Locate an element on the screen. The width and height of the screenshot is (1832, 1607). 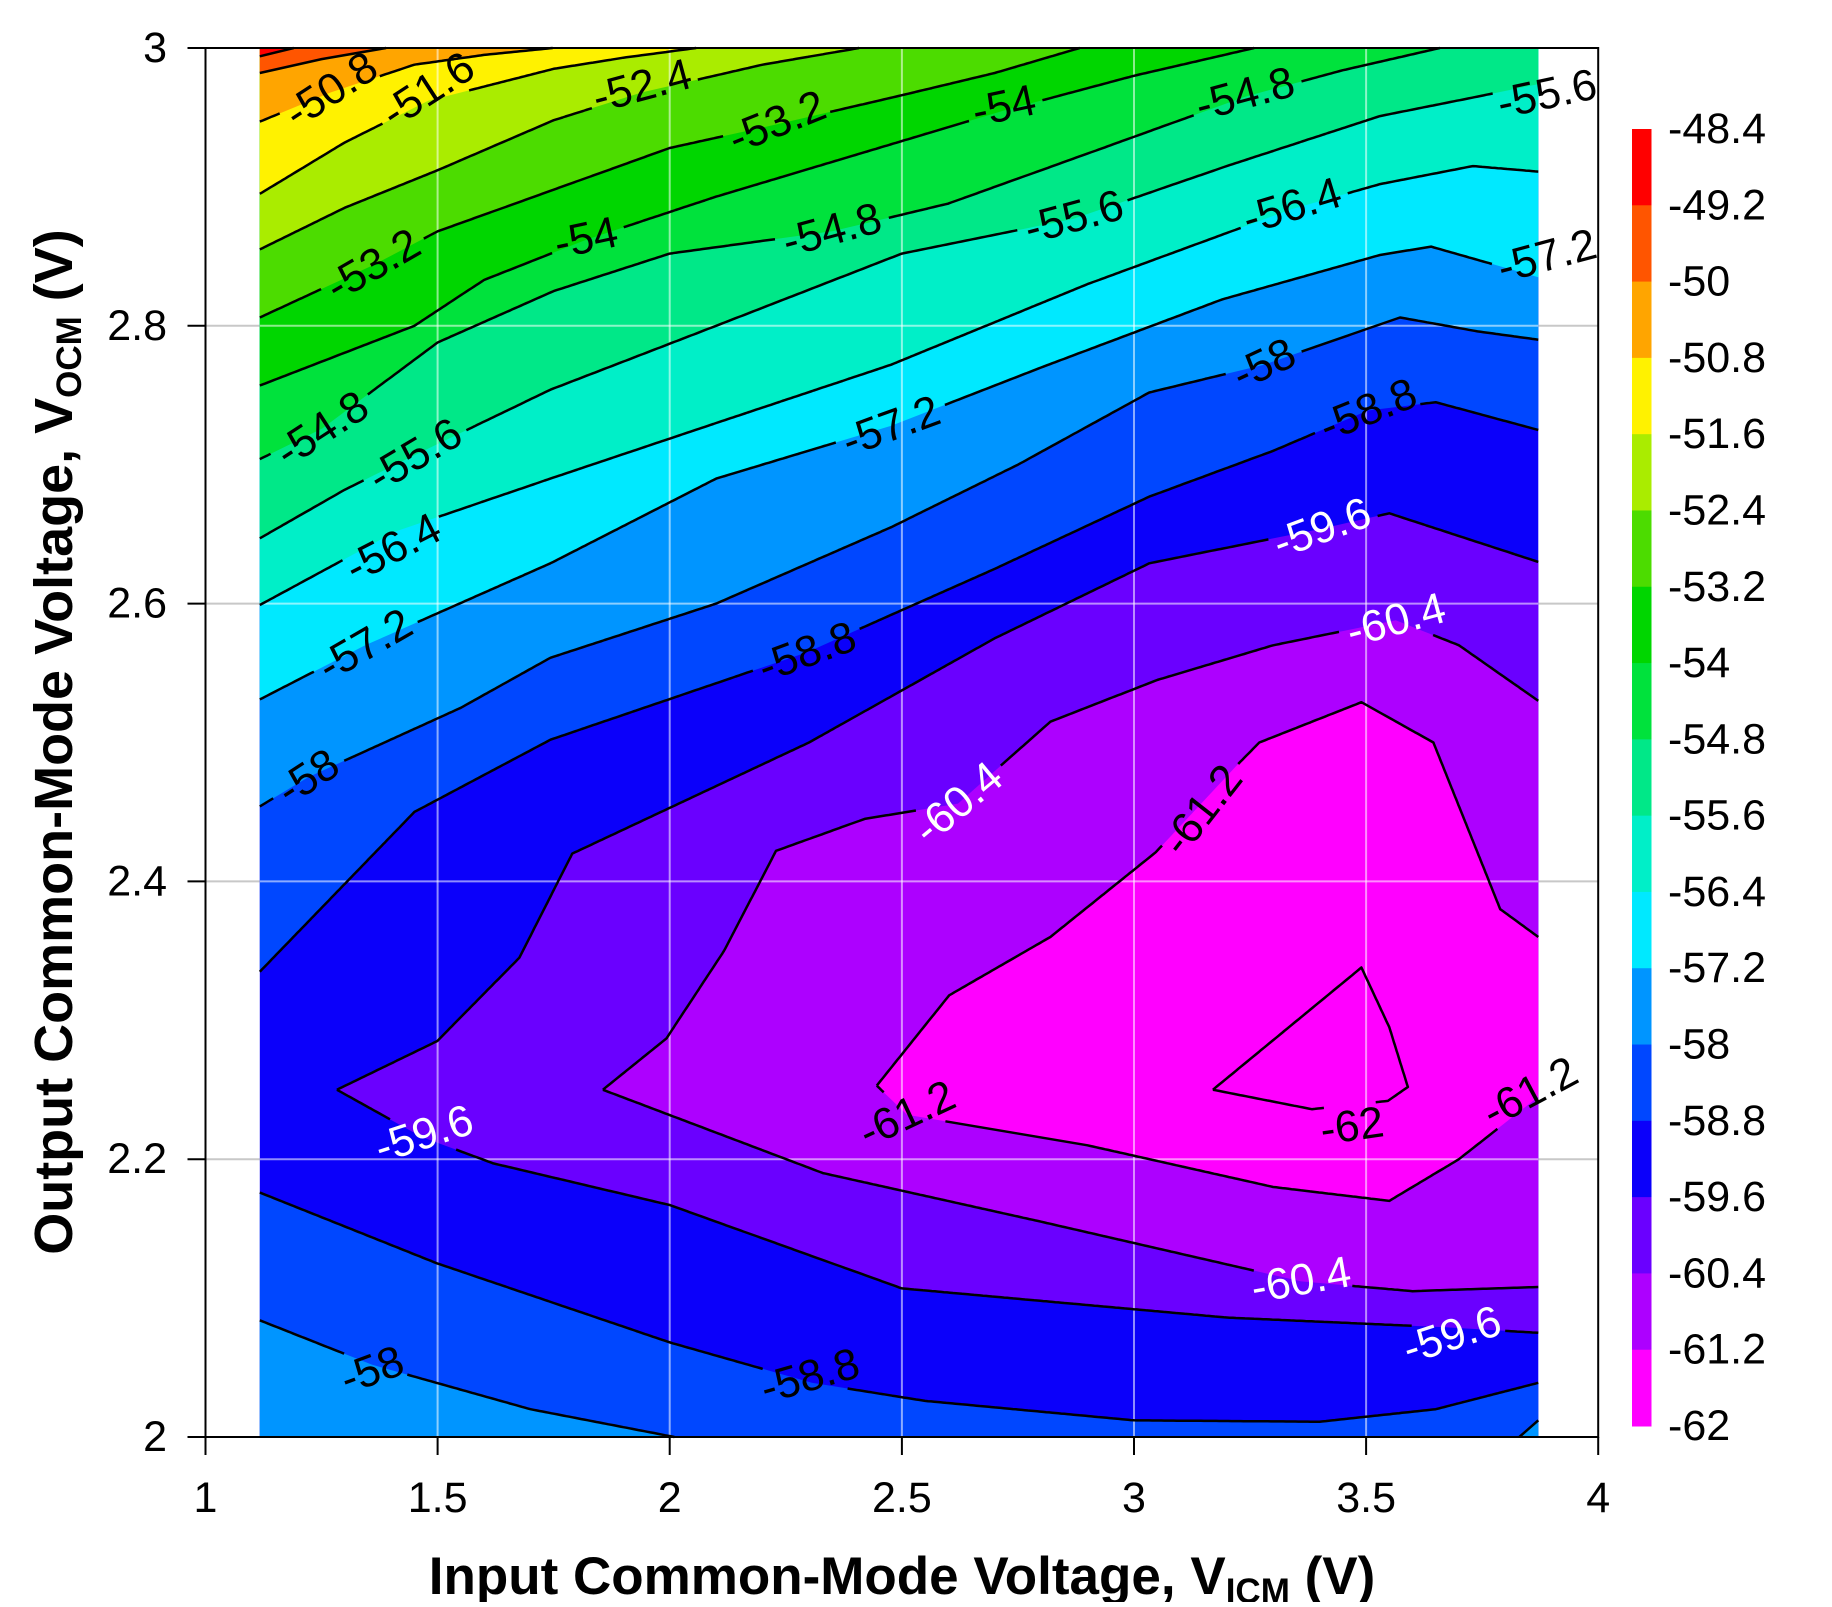
svg-text: -50.8 is located at coordinates (1717, 358).